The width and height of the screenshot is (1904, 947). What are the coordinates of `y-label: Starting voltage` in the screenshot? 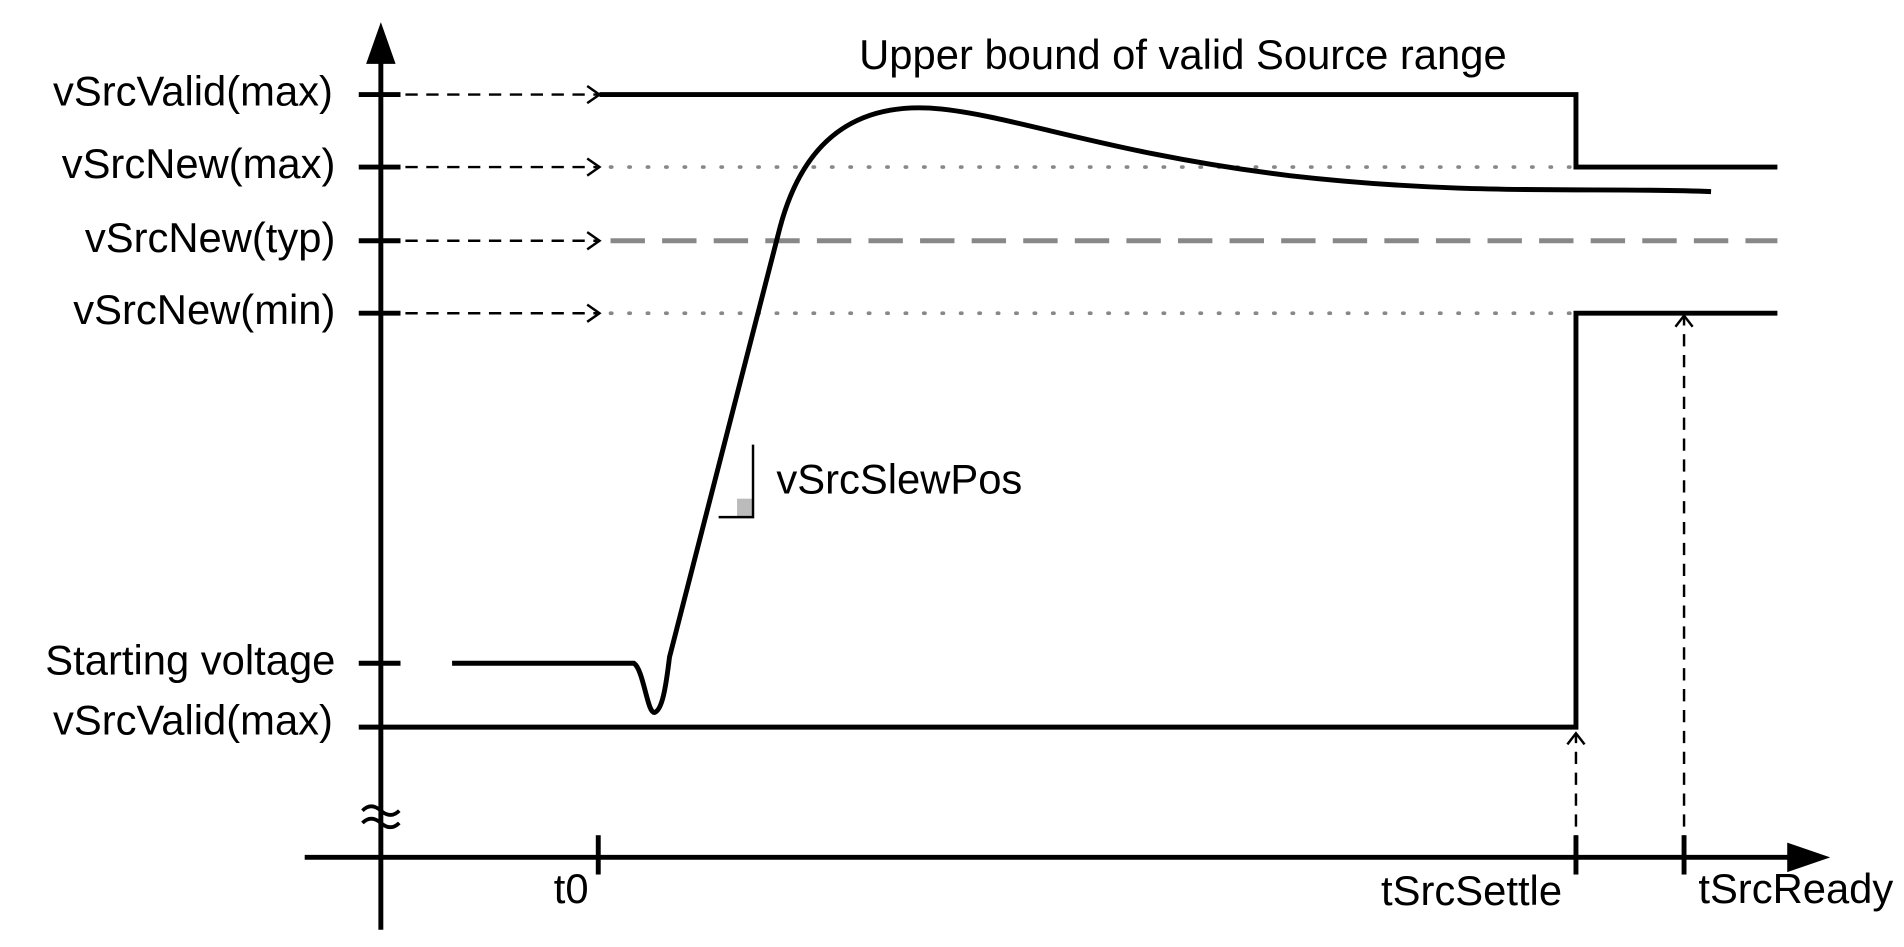 It's located at (190, 659).